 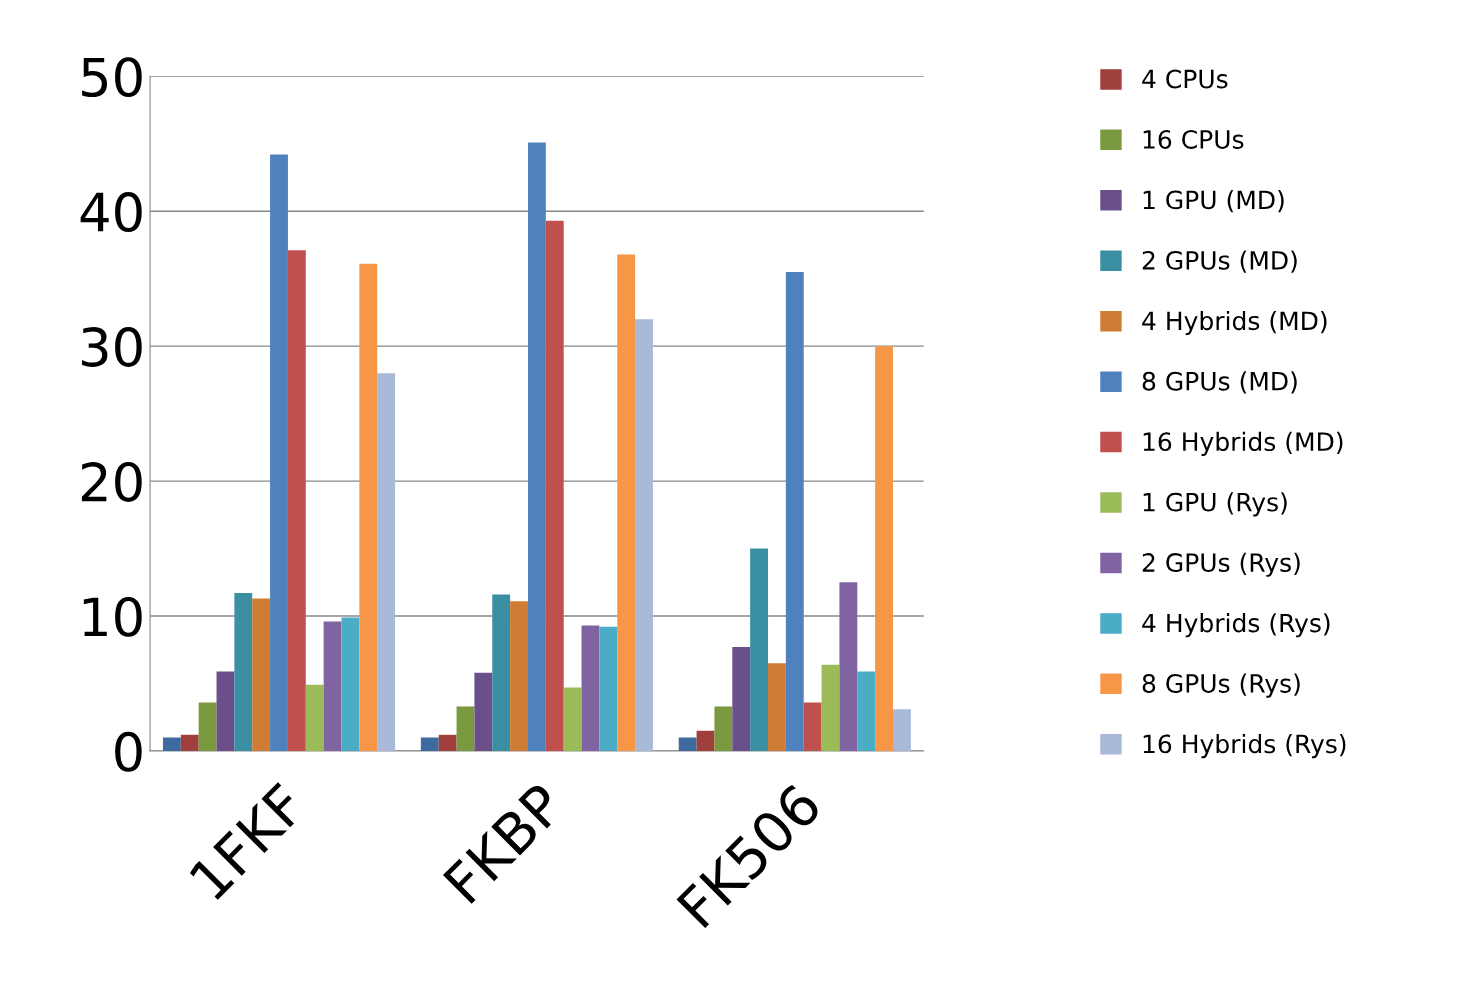 What do you see at coordinates (1215, 504) in the screenshot?
I see `legend-label: 1 GPU (Rys)` at bounding box center [1215, 504].